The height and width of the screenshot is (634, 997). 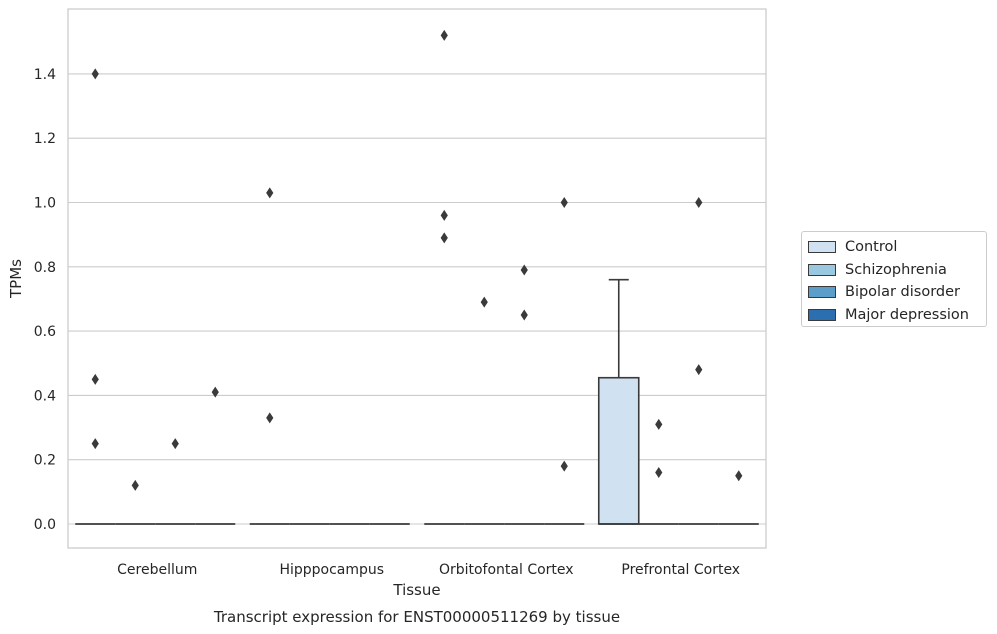 I want to click on legend-label: Schizophrenia, so click(x=896, y=269).